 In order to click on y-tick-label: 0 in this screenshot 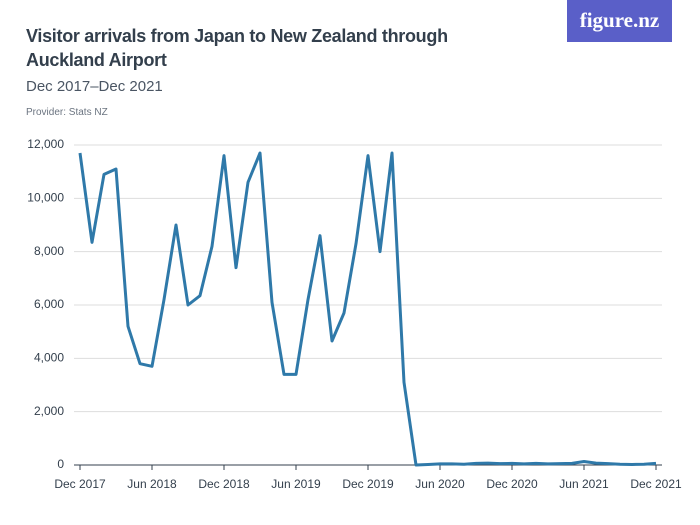, I will do `click(60, 464)`.